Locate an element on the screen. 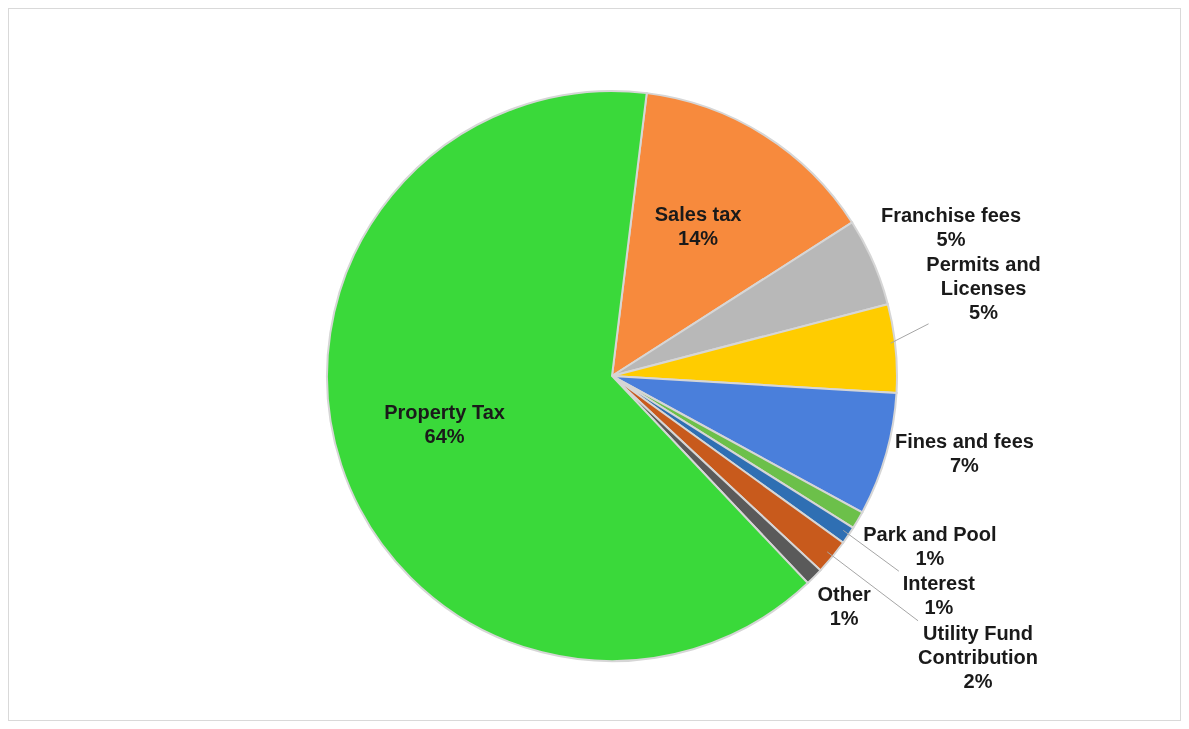 The image size is (1189, 729). slice-label: Sales tax is located at coordinates (698, 214).